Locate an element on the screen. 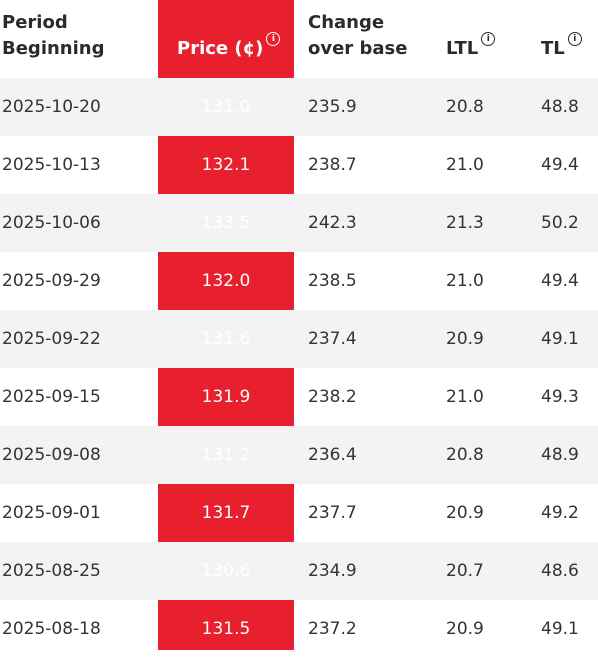 The image size is (598, 658). cell-ltl: 21.3 is located at coordinates (465, 223).